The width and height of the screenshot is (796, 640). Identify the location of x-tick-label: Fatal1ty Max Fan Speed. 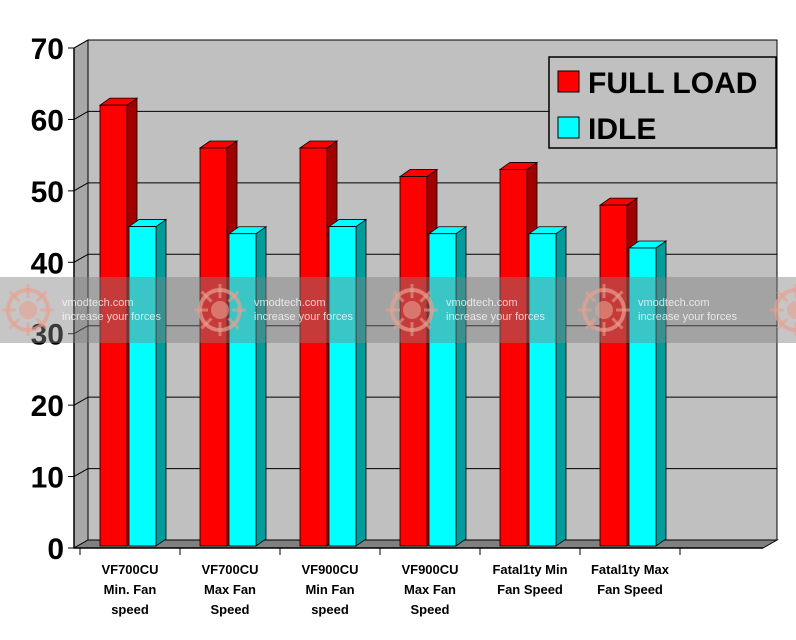
(630, 579).